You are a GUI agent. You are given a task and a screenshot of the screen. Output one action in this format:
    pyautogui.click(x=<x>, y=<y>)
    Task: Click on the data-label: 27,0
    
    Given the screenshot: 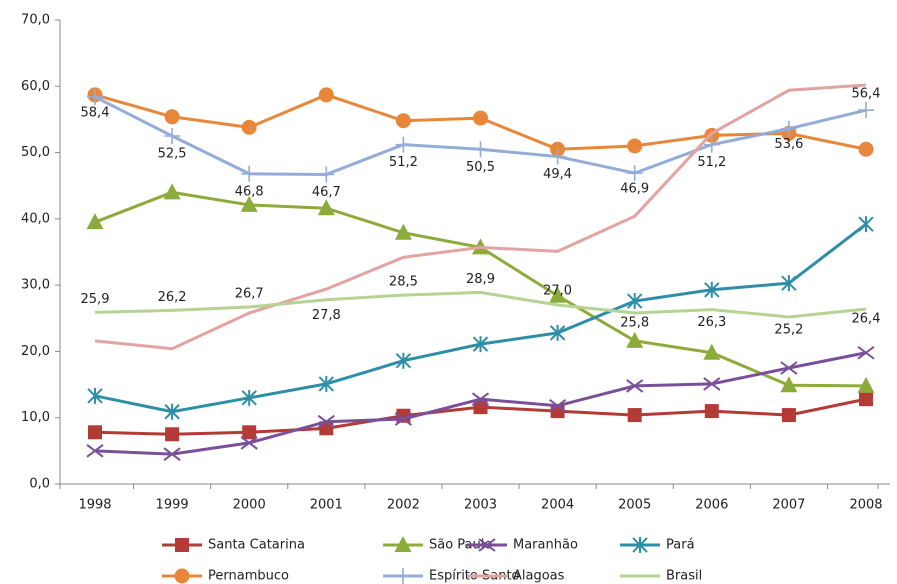 What is the action you would take?
    pyautogui.click(x=557, y=291)
    